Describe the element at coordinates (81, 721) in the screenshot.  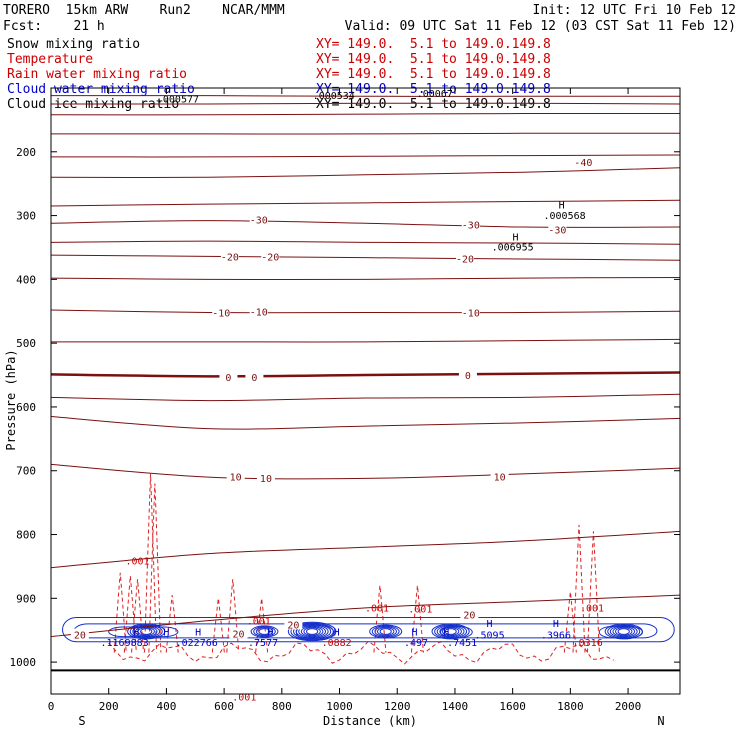
I see `direction-south: S` at that location.